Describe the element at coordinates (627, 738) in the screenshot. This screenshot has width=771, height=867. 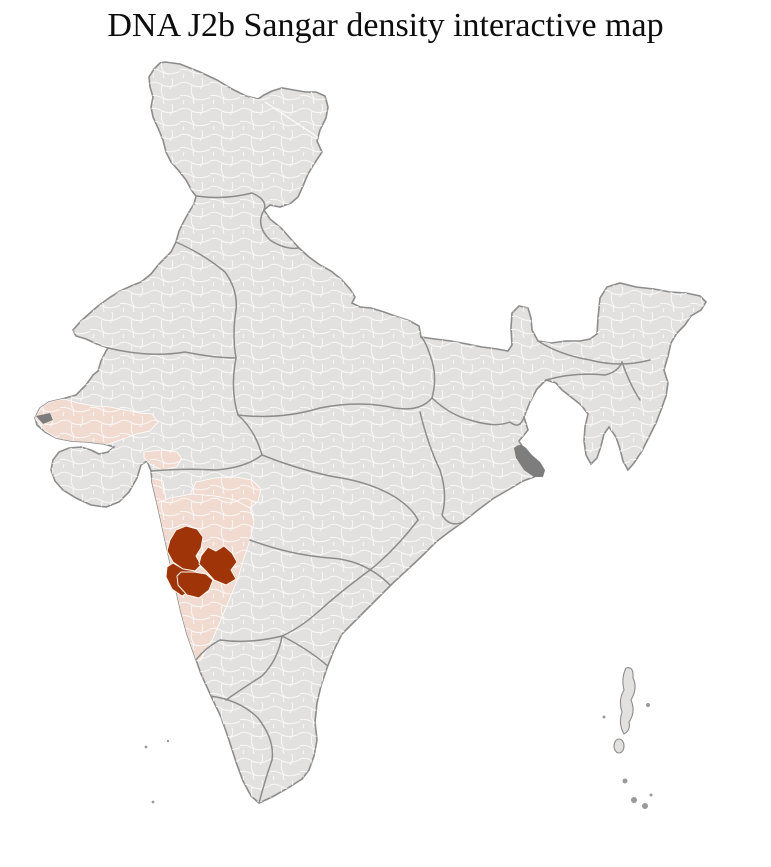
I see `andaman-nicobar-islands` at that location.